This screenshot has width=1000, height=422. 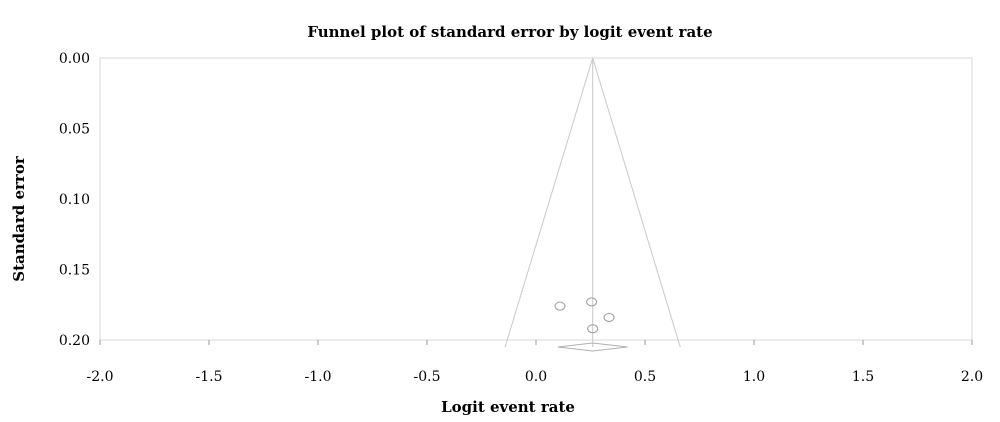 What do you see at coordinates (19, 218) in the screenshot?
I see `y-axis-label: Standard error` at bounding box center [19, 218].